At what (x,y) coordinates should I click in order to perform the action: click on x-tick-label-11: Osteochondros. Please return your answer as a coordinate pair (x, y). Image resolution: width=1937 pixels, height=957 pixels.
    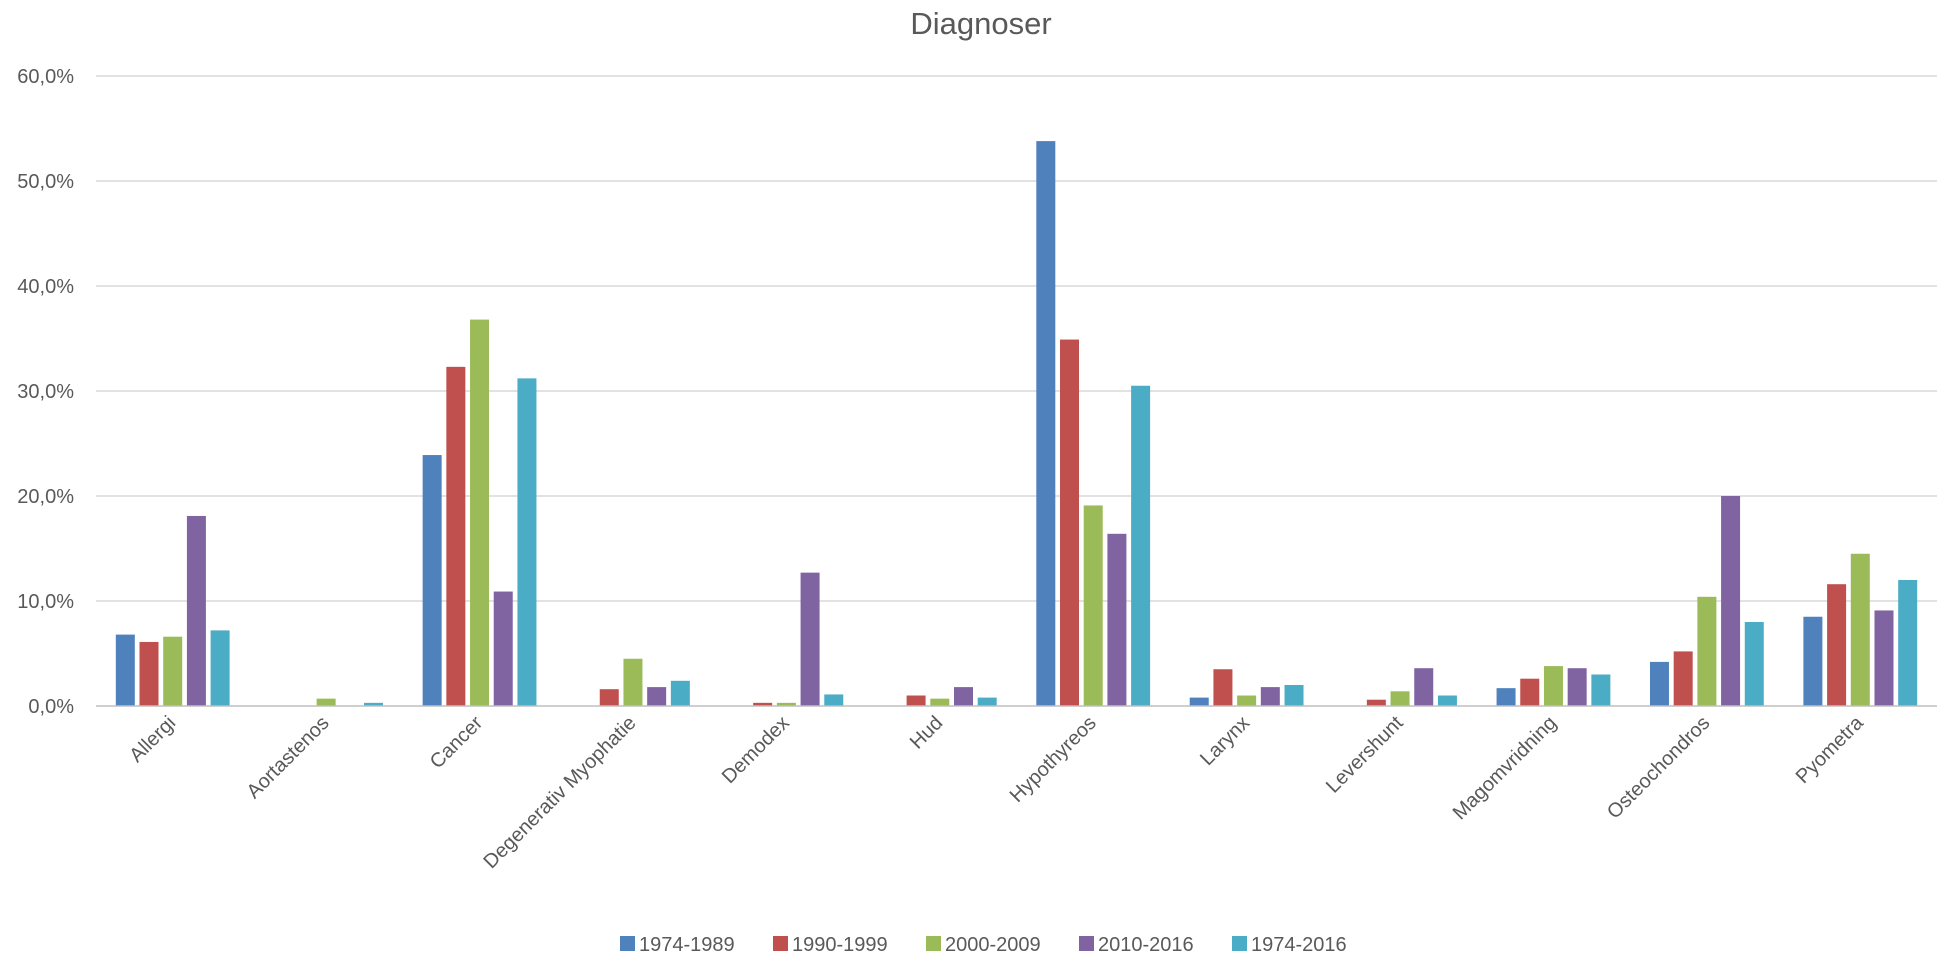
    Looking at the image, I should click on (1658, 767).